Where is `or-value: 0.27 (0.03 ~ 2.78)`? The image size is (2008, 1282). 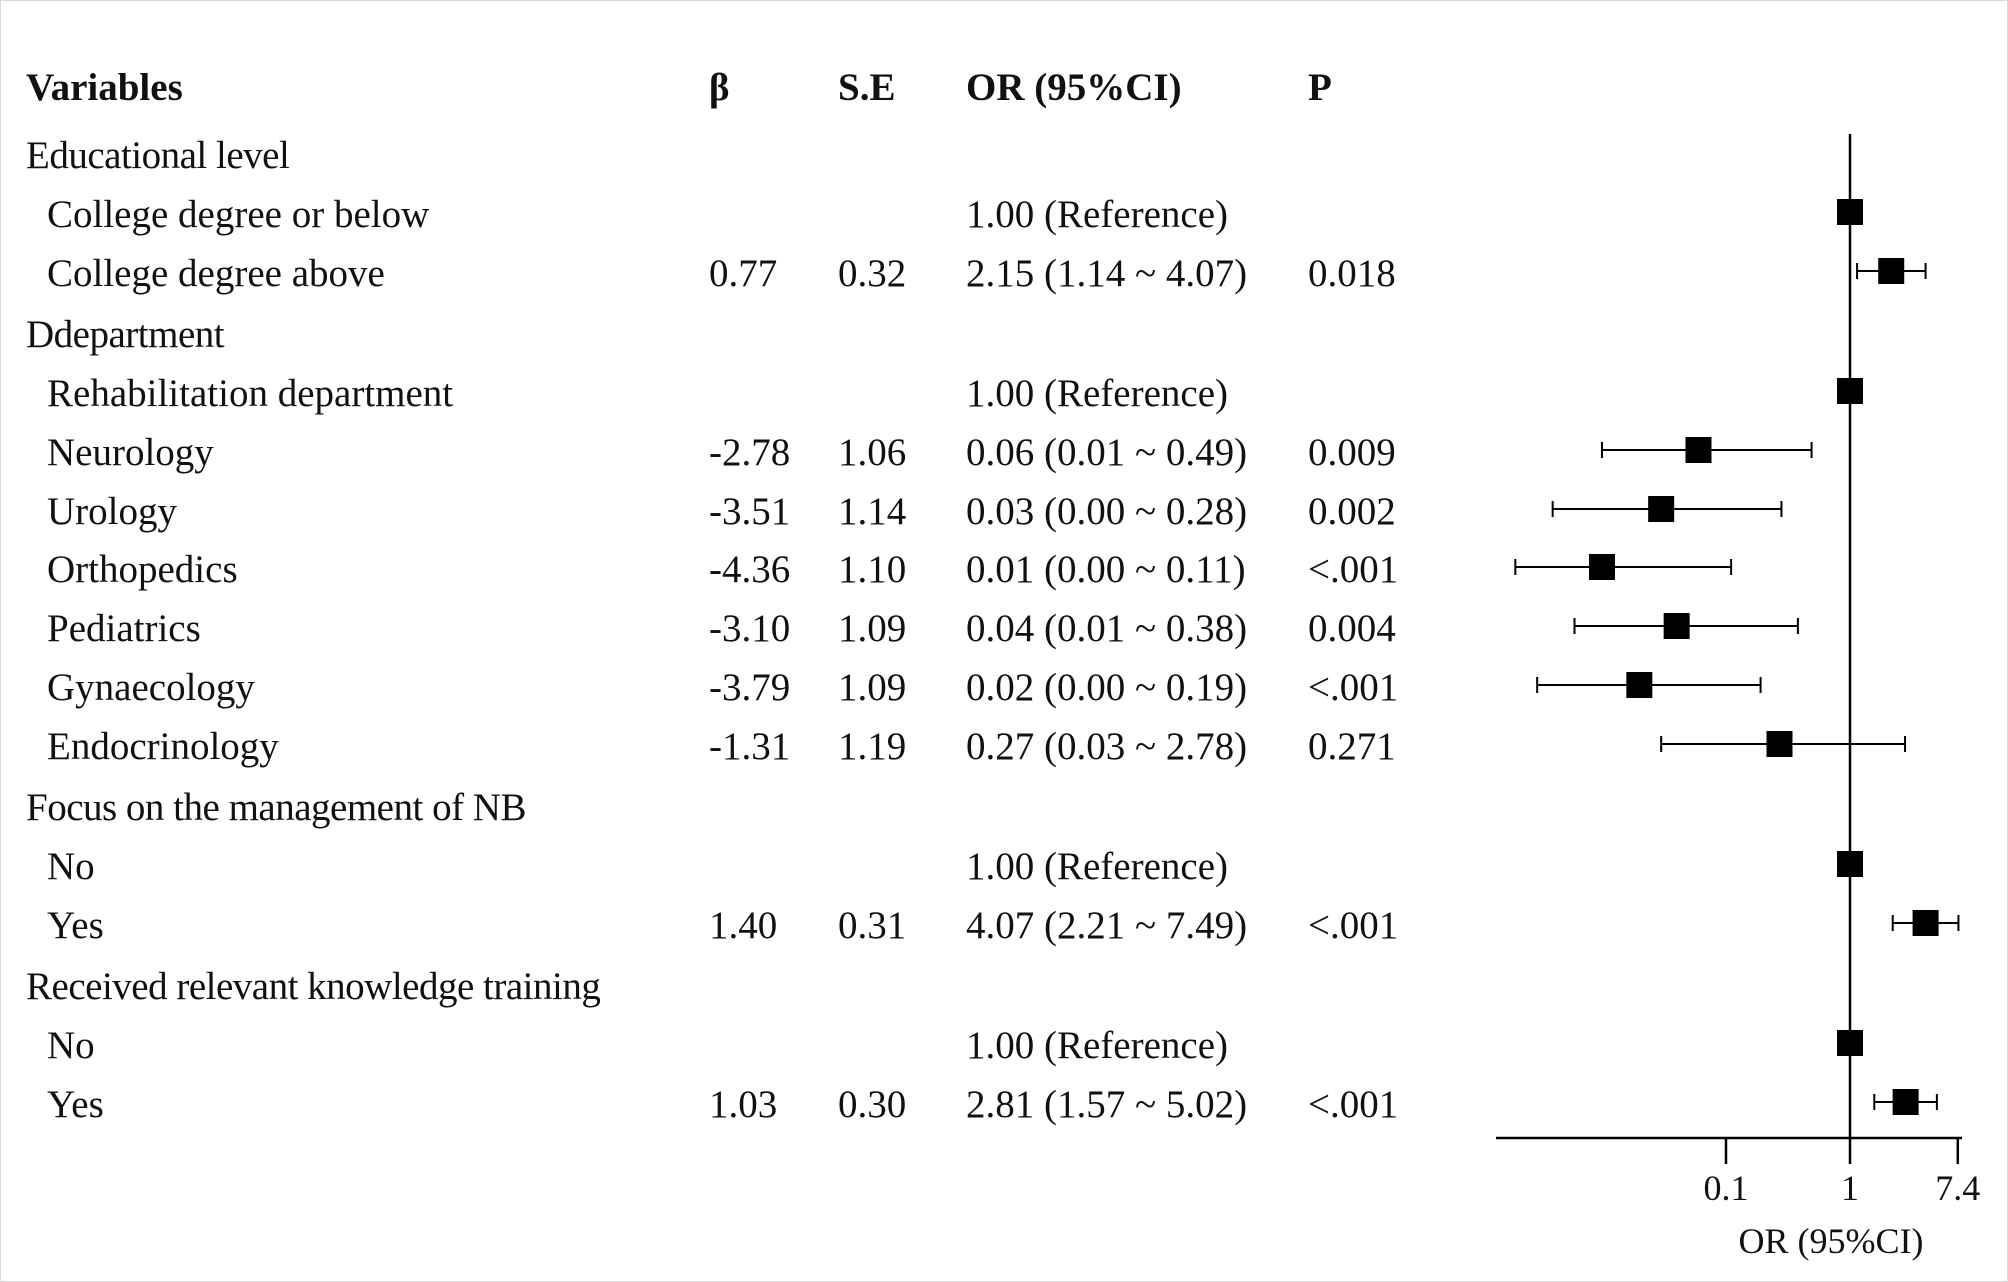
or-value: 0.27 (0.03 ~ 2.78) is located at coordinates (1107, 746).